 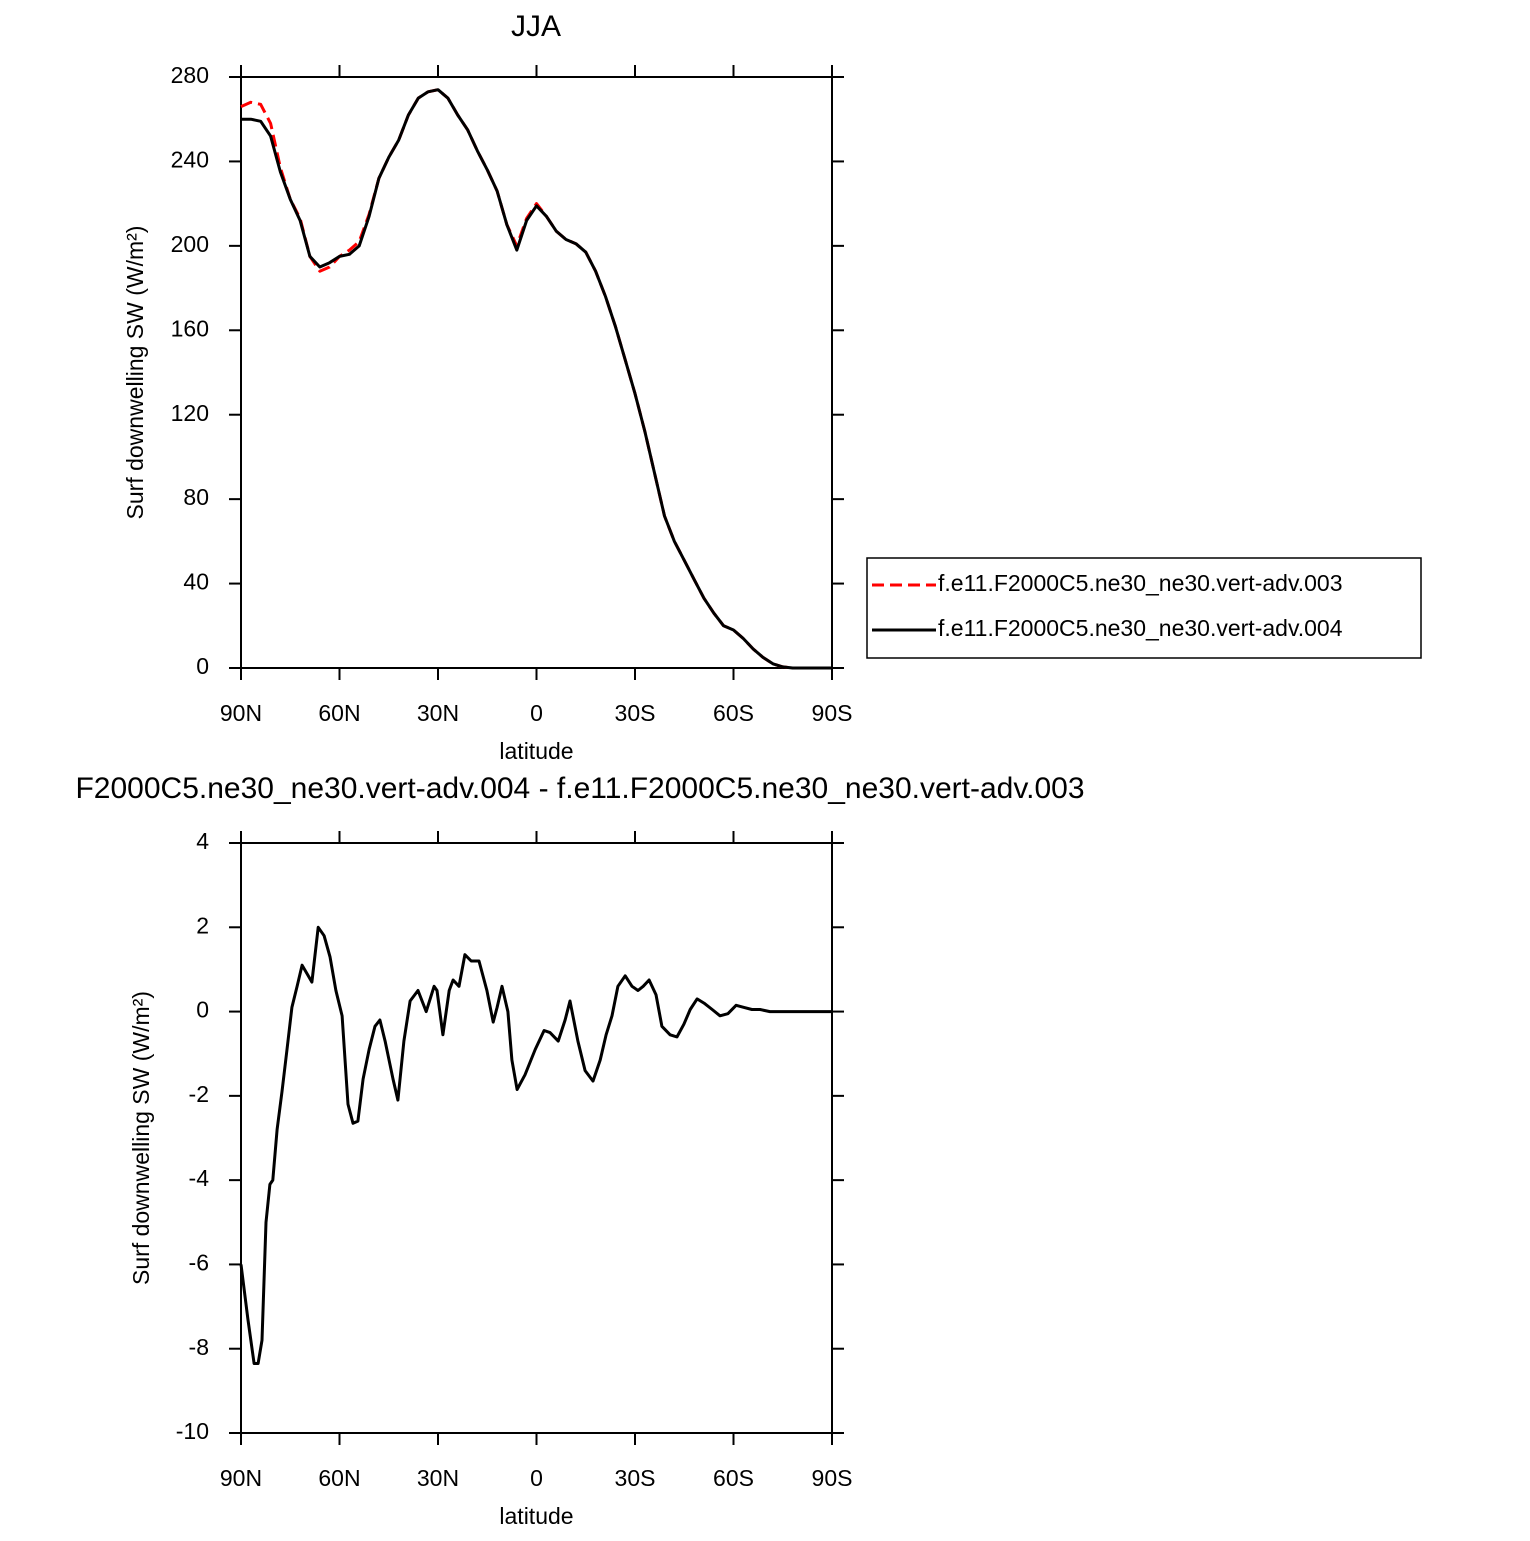 What do you see at coordinates (1140, 628) in the screenshot?
I see `legend-label: f.e11.F2000C5.ne30_ne30.vert-adv.004` at bounding box center [1140, 628].